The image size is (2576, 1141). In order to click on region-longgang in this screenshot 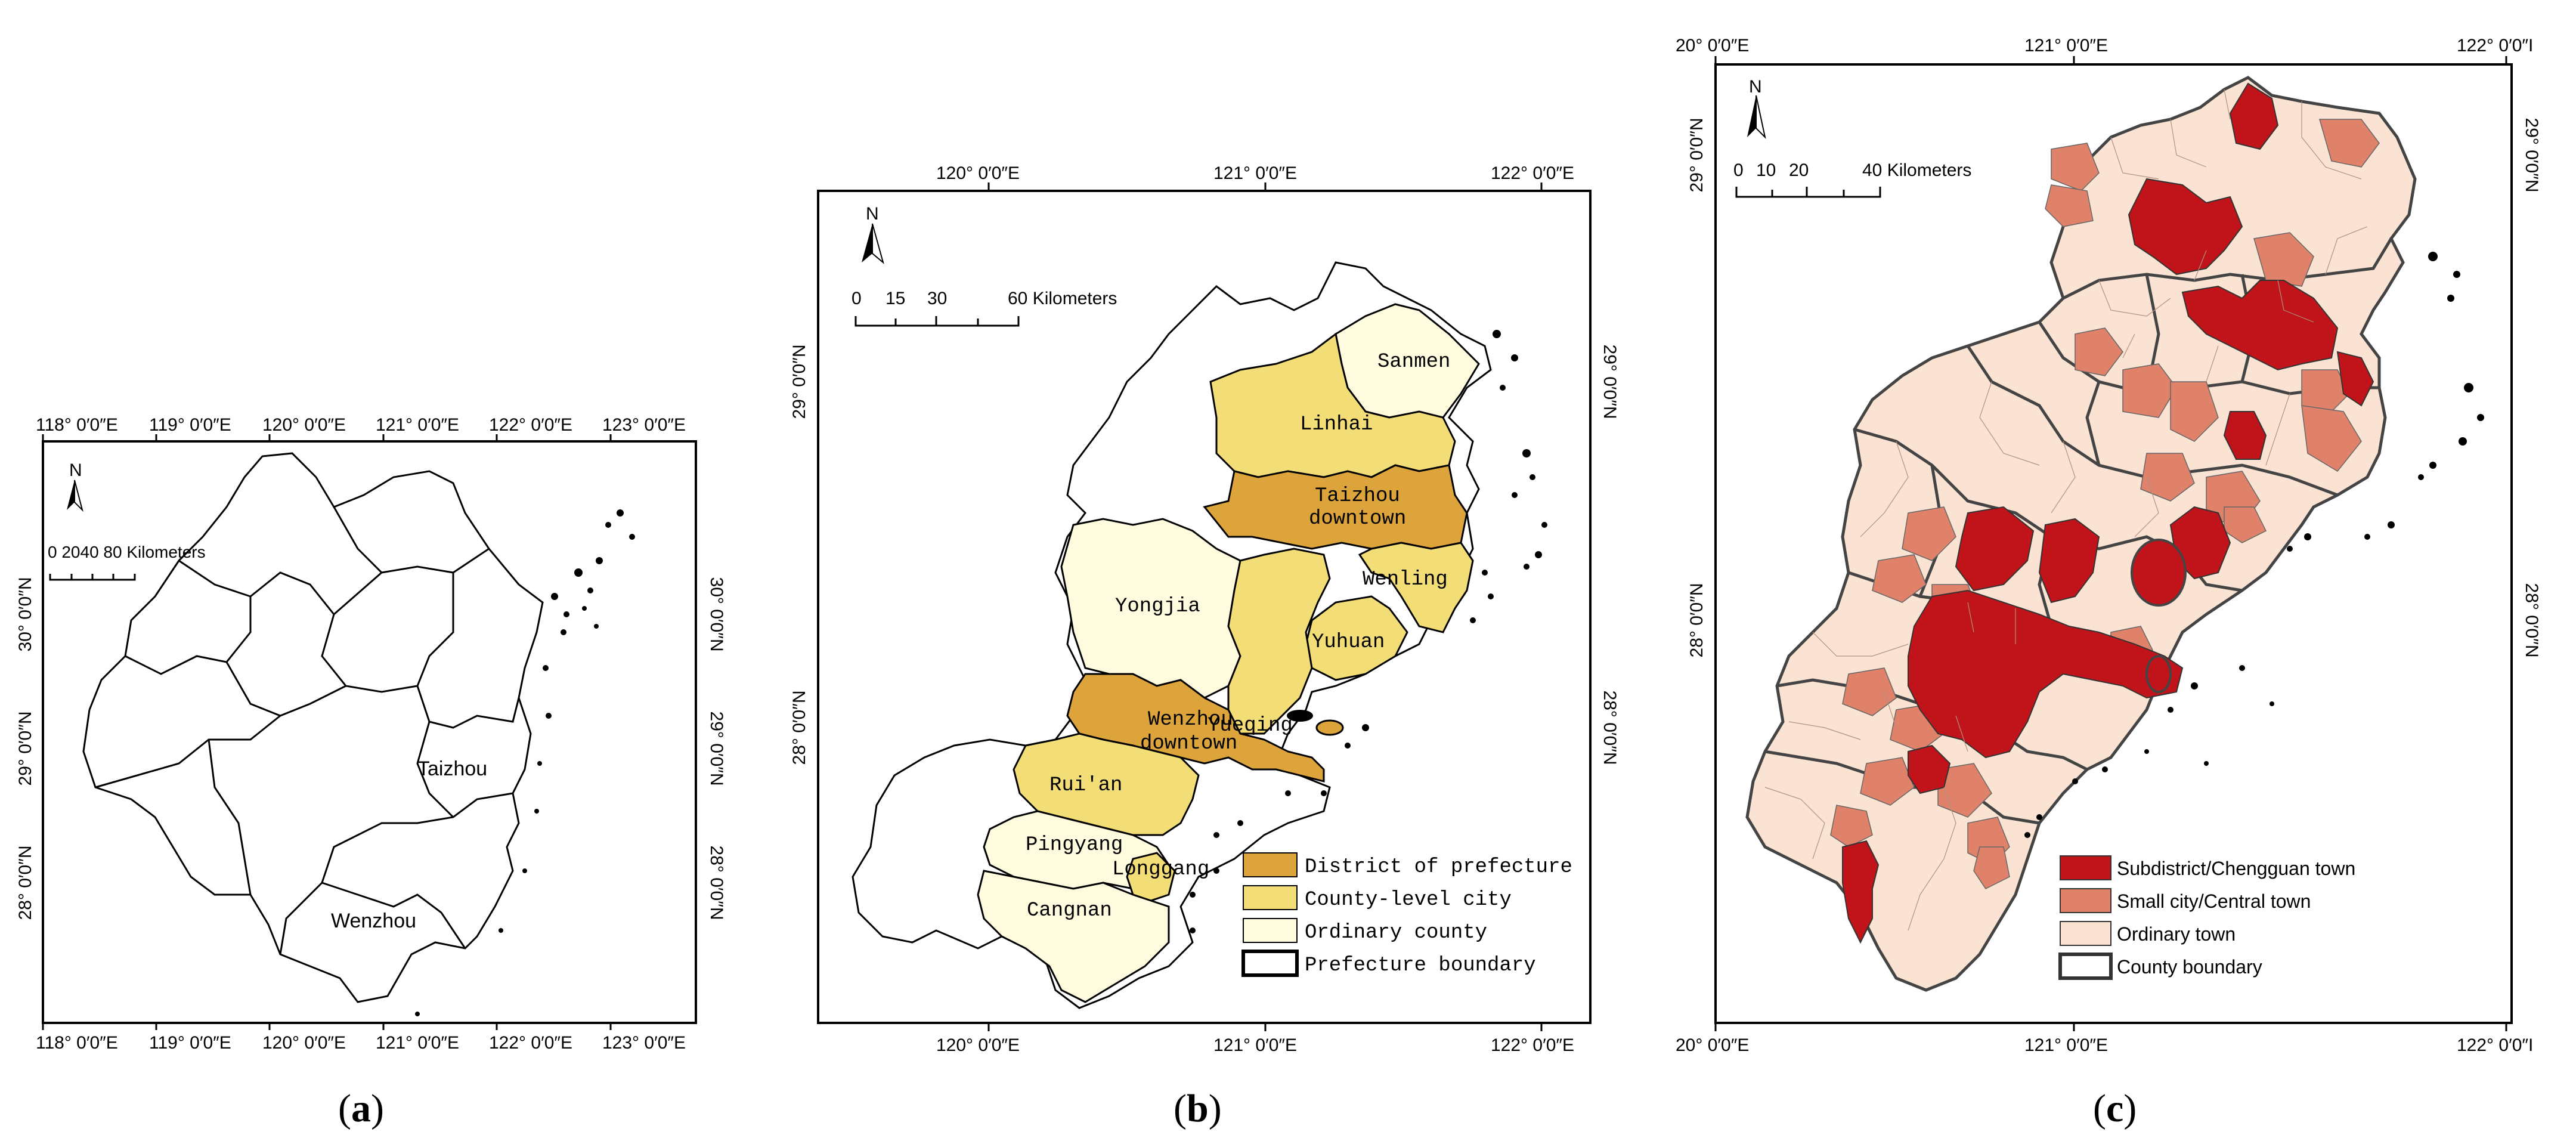, I will do `click(1151, 877)`.